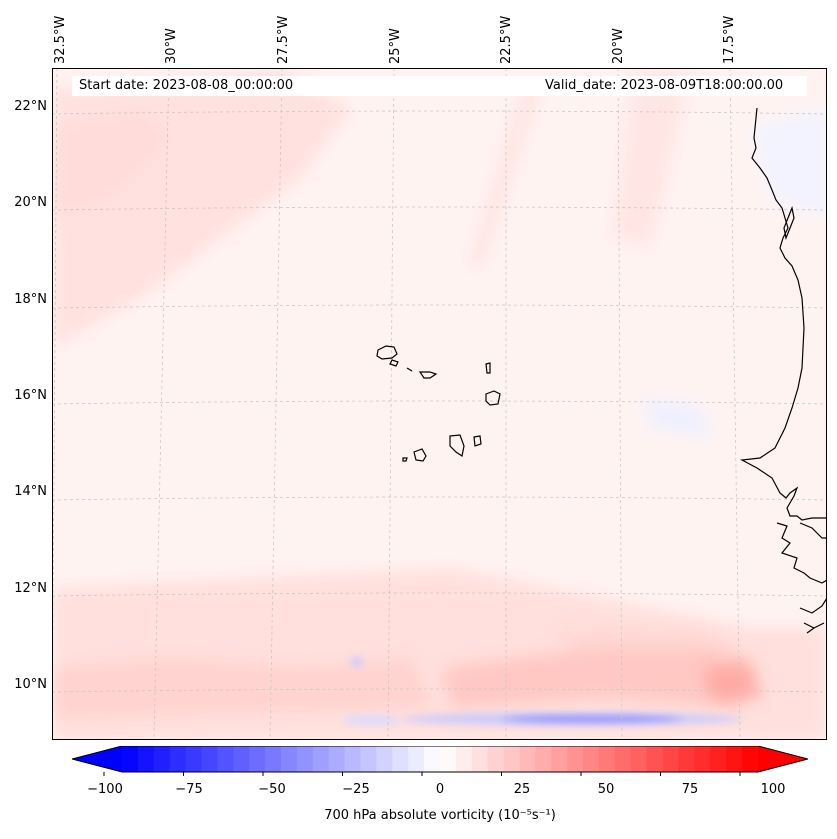  What do you see at coordinates (440, 789) in the screenshot?
I see `colorbar-tick-label: 0` at bounding box center [440, 789].